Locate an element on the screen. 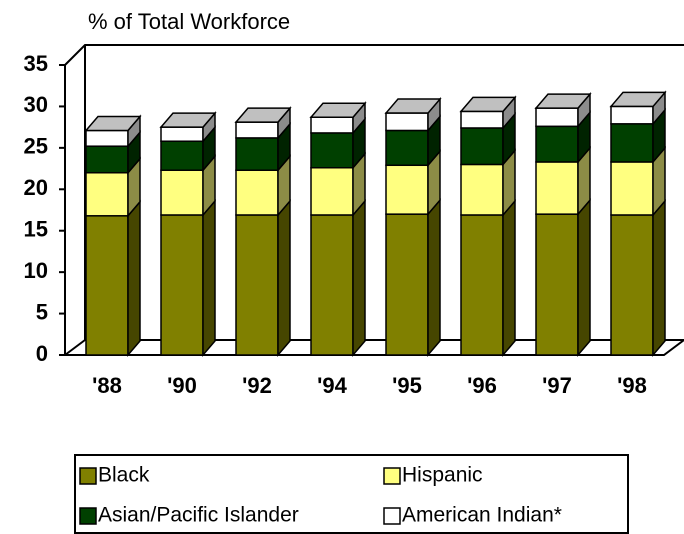 This screenshot has height=534, width=684. x-tick-label: '98 is located at coordinates (632, 385).